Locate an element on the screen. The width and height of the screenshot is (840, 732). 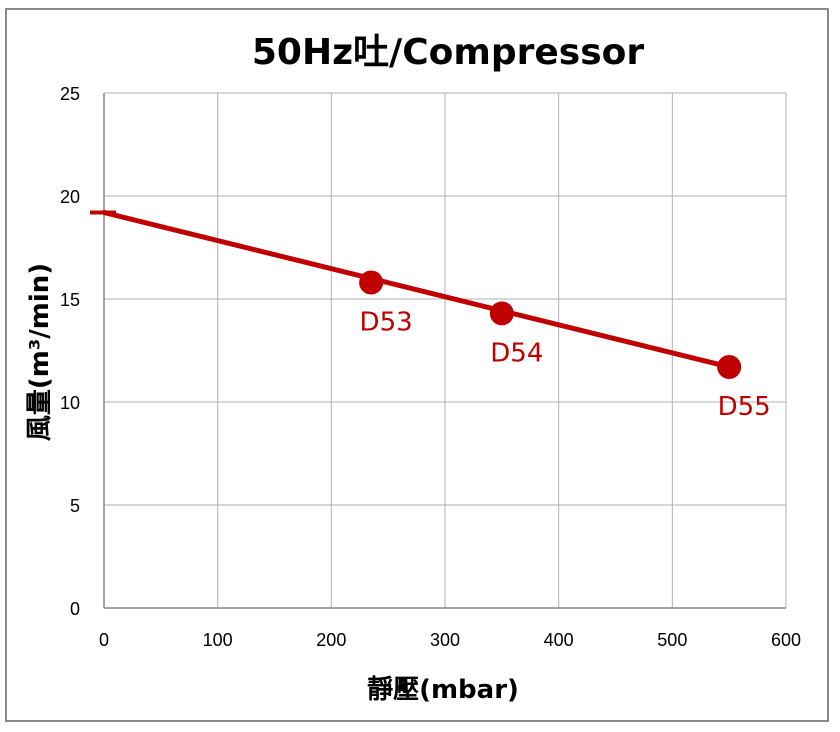
x-tick-label: 400 is located at coordinates (559, 640).